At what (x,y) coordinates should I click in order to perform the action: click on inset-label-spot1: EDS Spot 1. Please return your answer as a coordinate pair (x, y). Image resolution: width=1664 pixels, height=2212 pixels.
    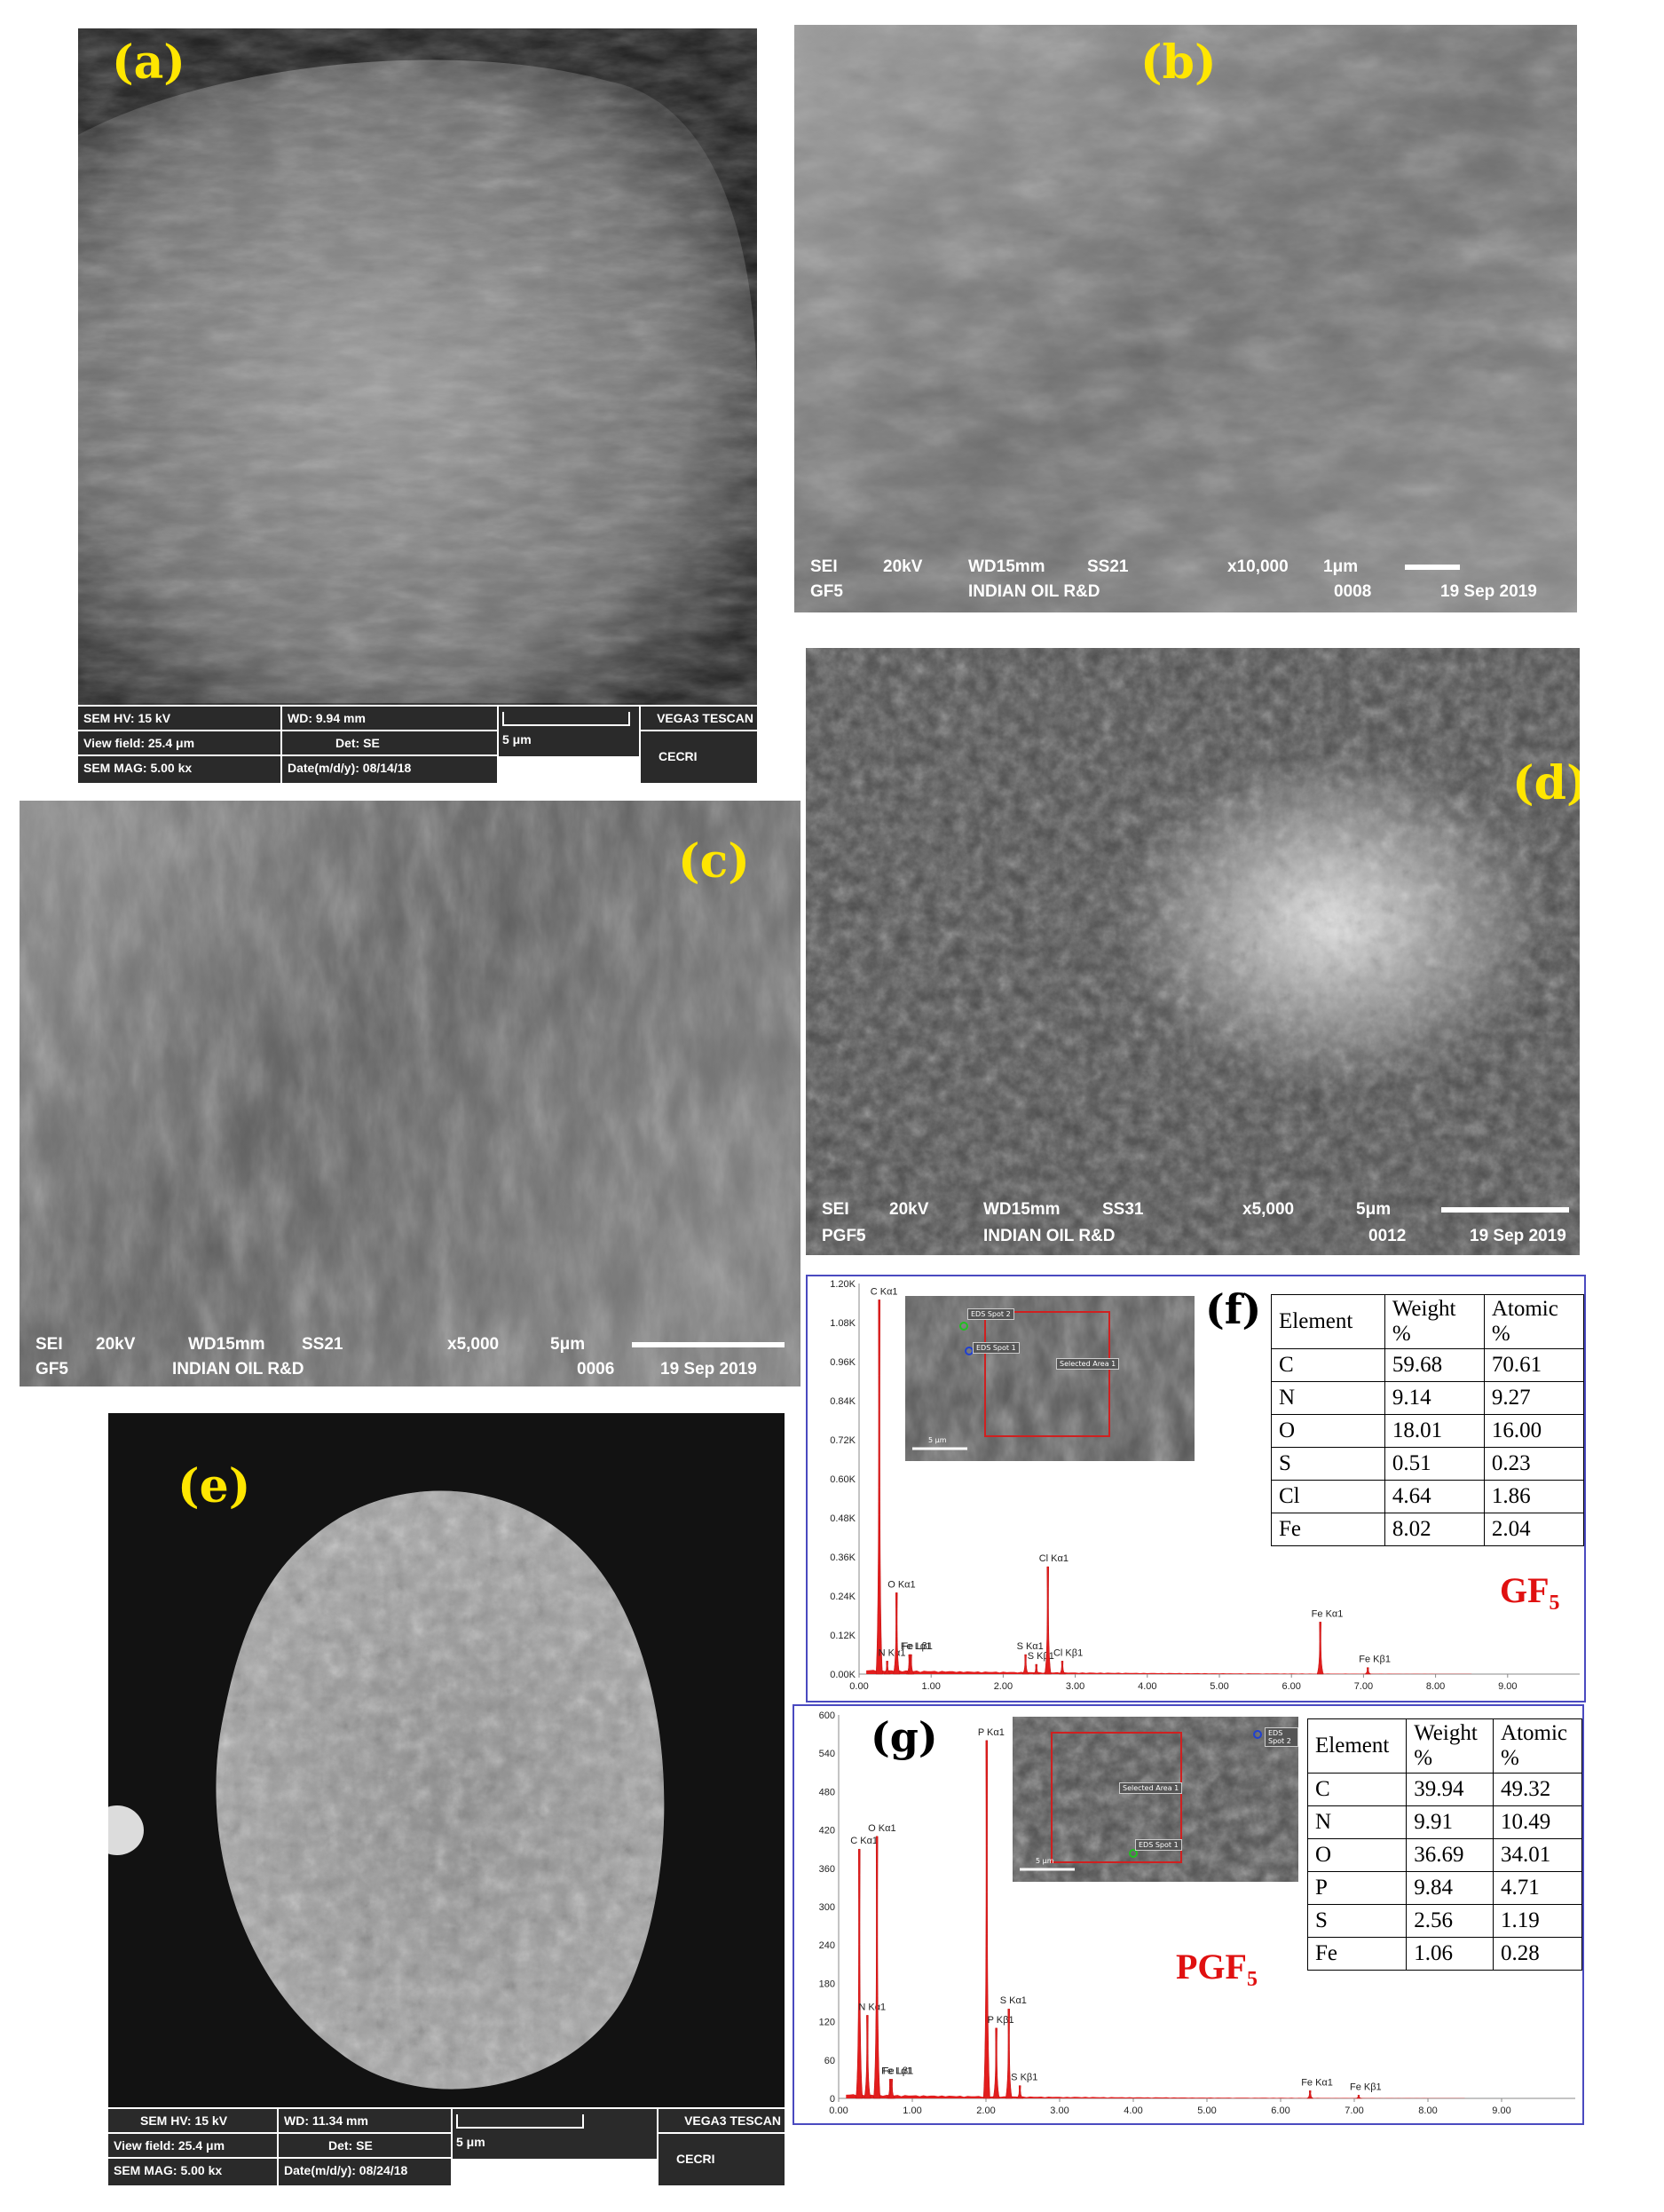
    Looking at the image, I should click on (1158, 1845).